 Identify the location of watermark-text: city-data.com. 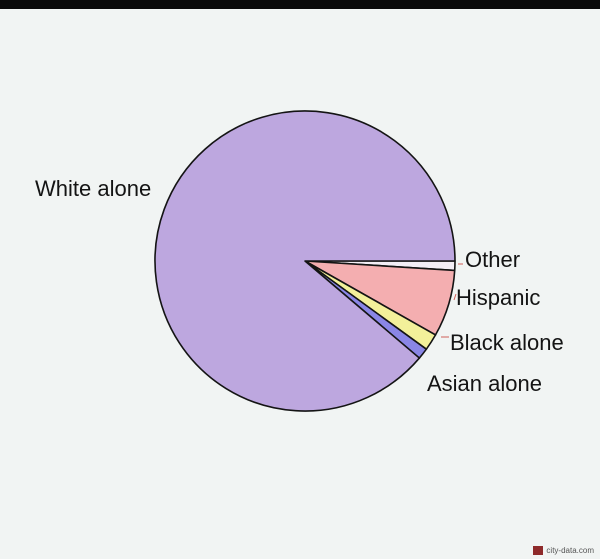
(570, 550).